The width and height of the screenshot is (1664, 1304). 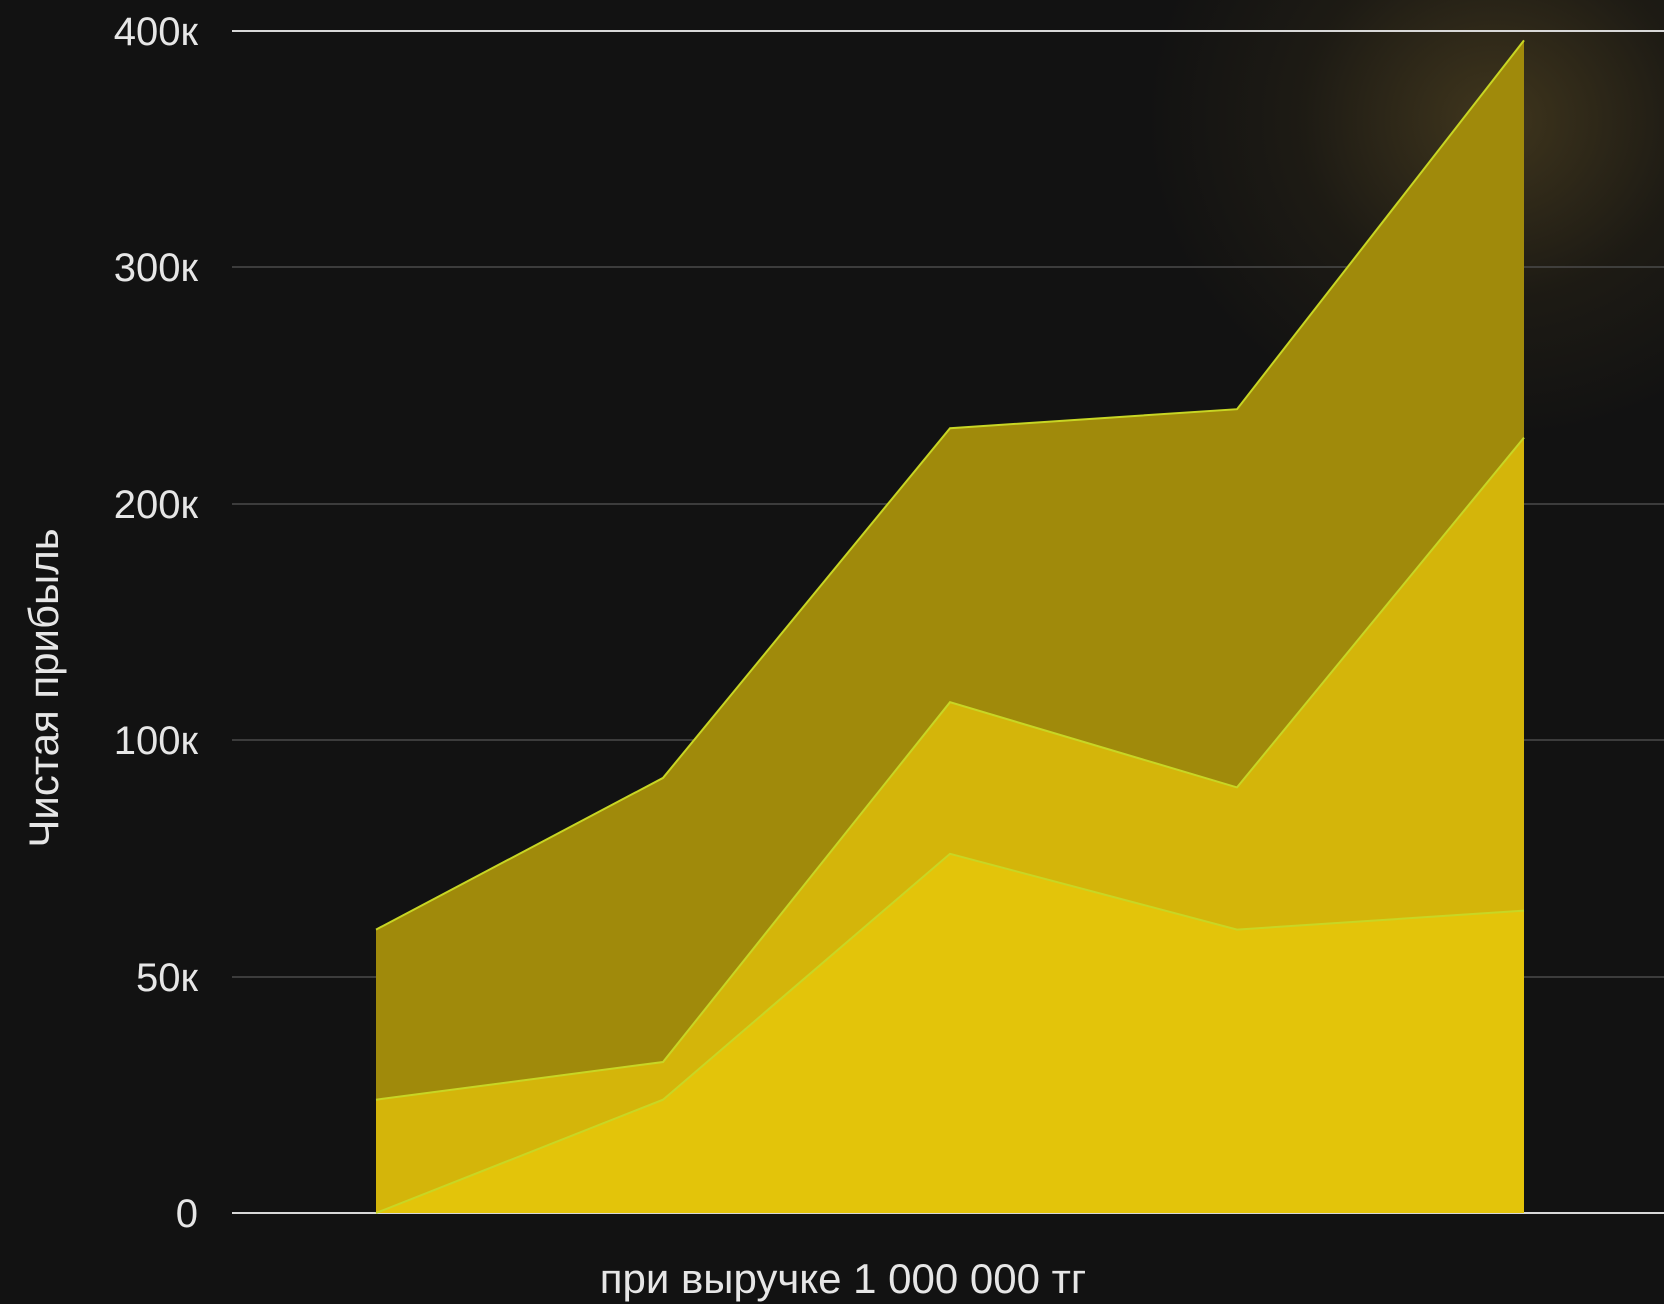 What do you see at coordinates (156, 741) in the screenshot?
I see `y-tick-label: 100к` at bounding box center [156, 741].